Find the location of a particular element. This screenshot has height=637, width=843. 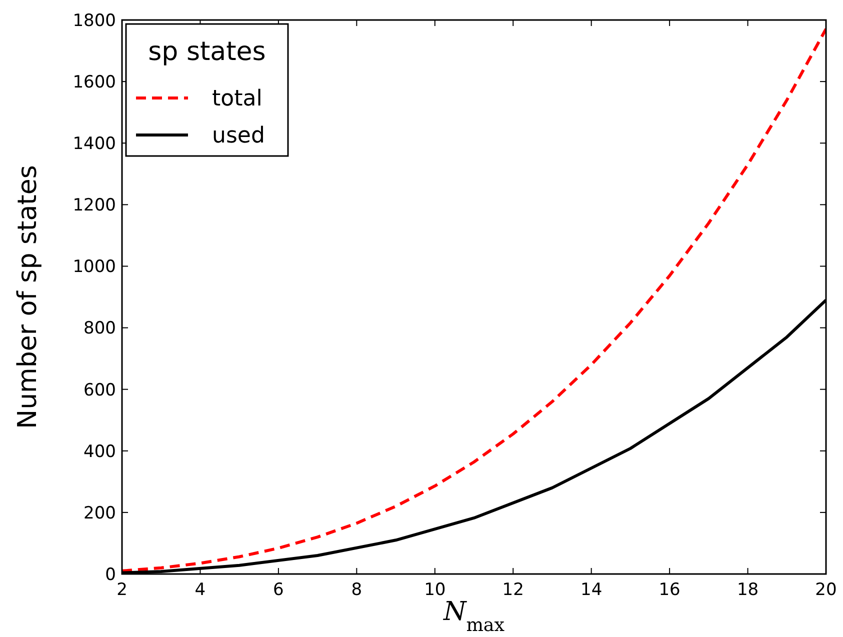

x-axis-title: N$_{max}$ is located at coordinates (474, 616).